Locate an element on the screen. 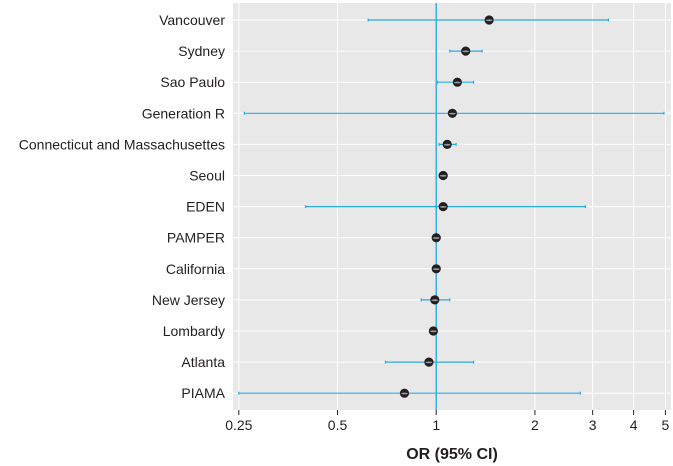  point-highlight-generation-r is located at coordinates (452, 113).